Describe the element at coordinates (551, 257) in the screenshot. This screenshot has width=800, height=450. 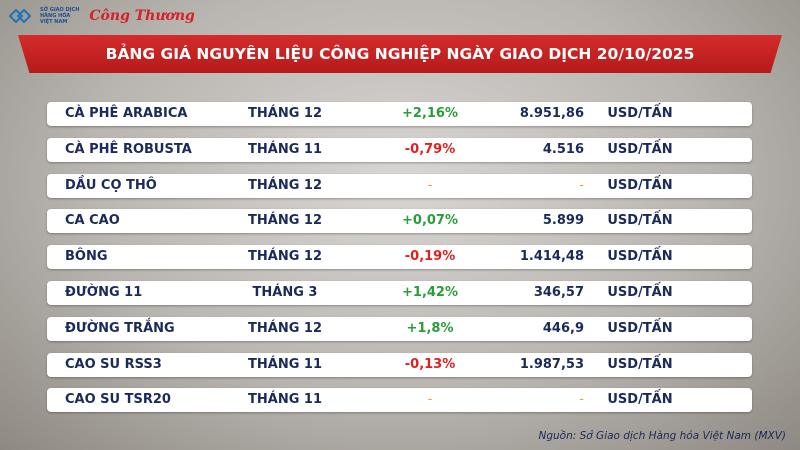
I see `price: 1.414,48` at that location.